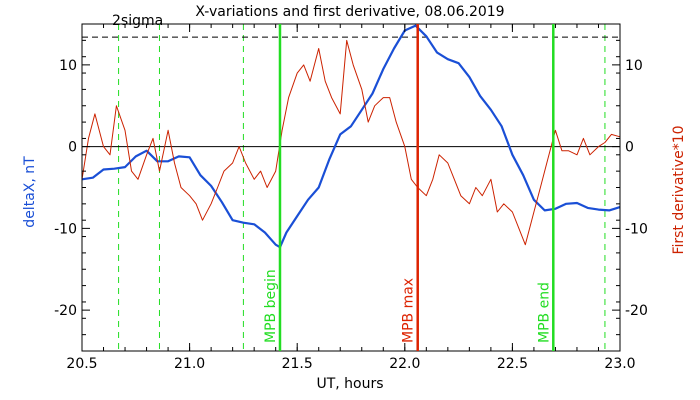 This screenshot has height=400, width=700. I want to click on y-right-tick-label: -10, so click(636, 229).